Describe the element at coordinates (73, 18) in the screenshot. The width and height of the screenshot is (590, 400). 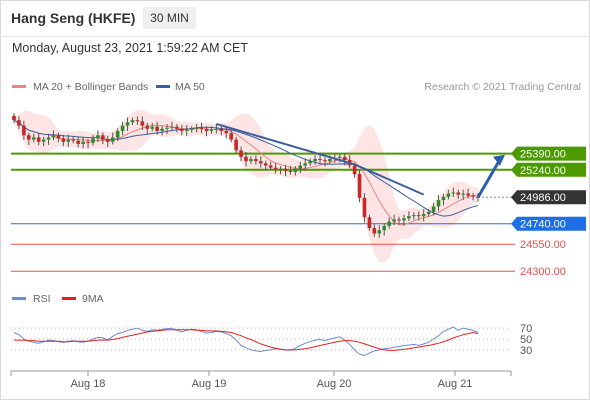
I see `instrument-title: Hang Seng (HKFE)` at that location.